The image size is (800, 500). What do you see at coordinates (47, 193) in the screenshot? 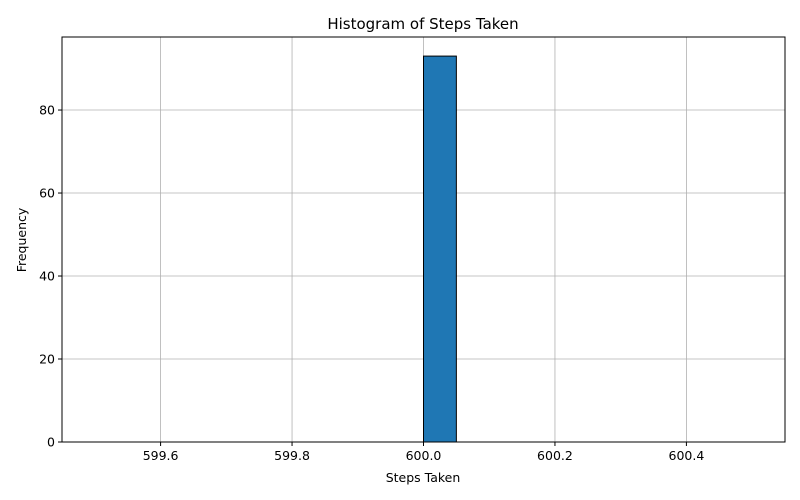
I see `y-tick-label: 60` at bounding box center [47, 193].